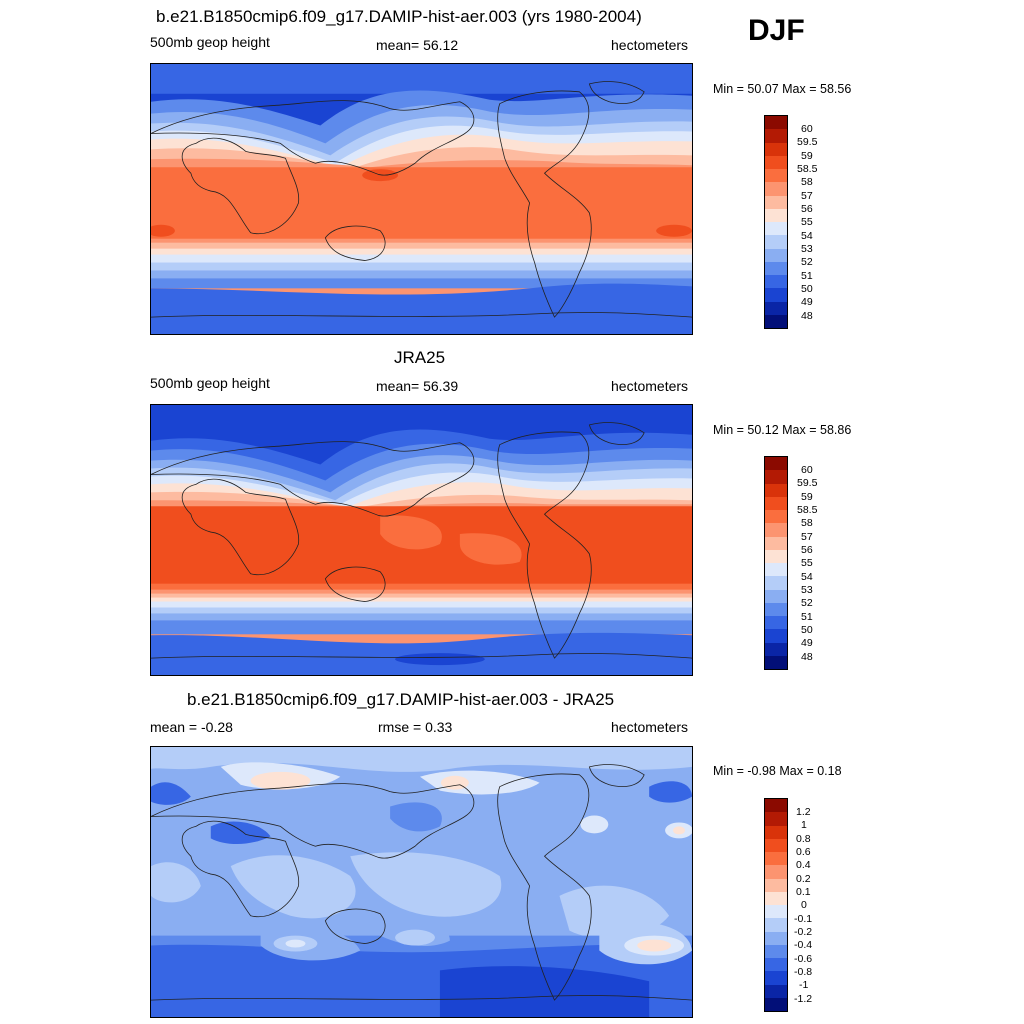  Describe the element at coordinates (776, 563) in the screenshot. I see `panel2-colorbar` at that location.